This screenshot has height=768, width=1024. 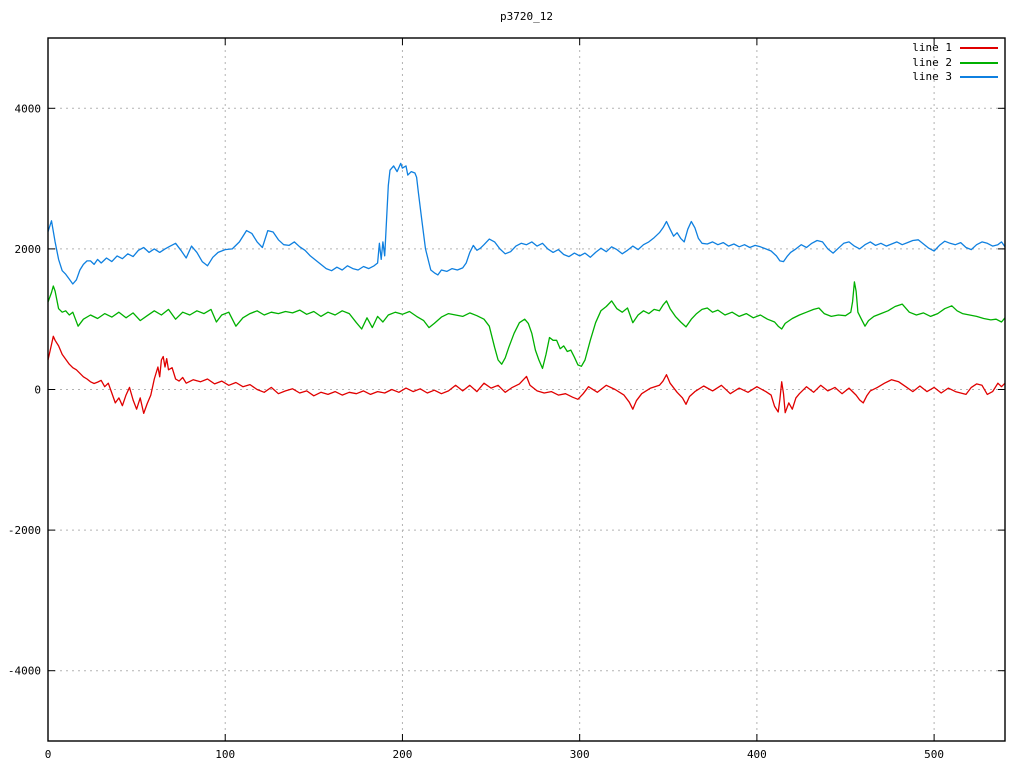 I want to click on chart-title: p3720_12, so click(x=526, y=16).